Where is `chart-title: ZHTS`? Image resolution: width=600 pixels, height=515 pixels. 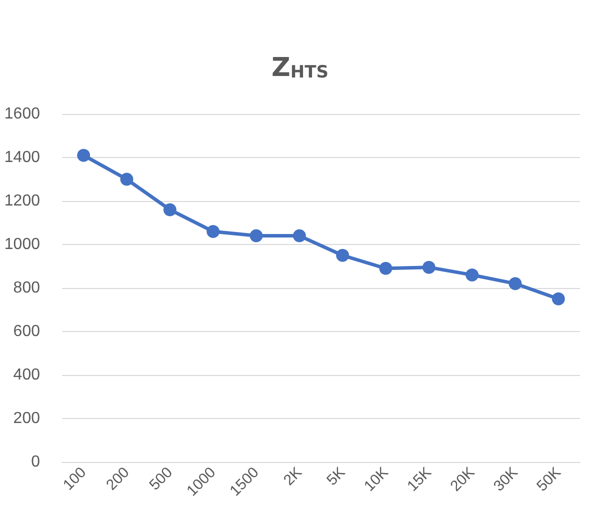 chart-title: ZHTS is located at coordinates (300, 68).